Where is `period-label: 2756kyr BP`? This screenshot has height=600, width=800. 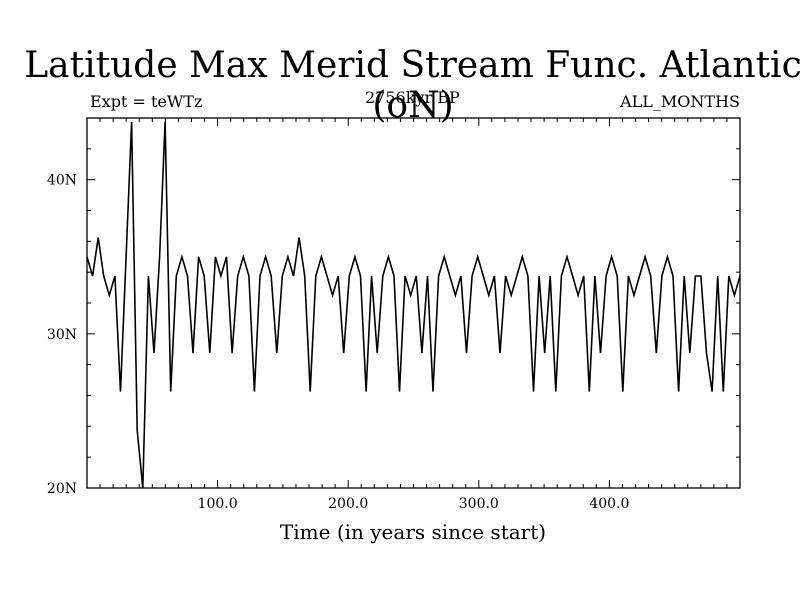
period-label: 2756kyr BP is located at coordinates (412, 97).